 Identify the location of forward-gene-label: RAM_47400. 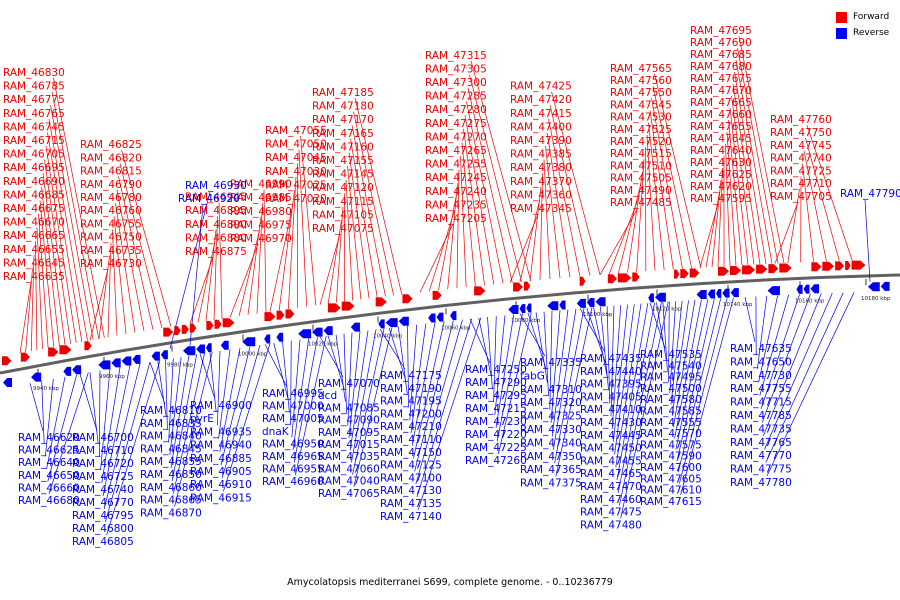
(541, 127).